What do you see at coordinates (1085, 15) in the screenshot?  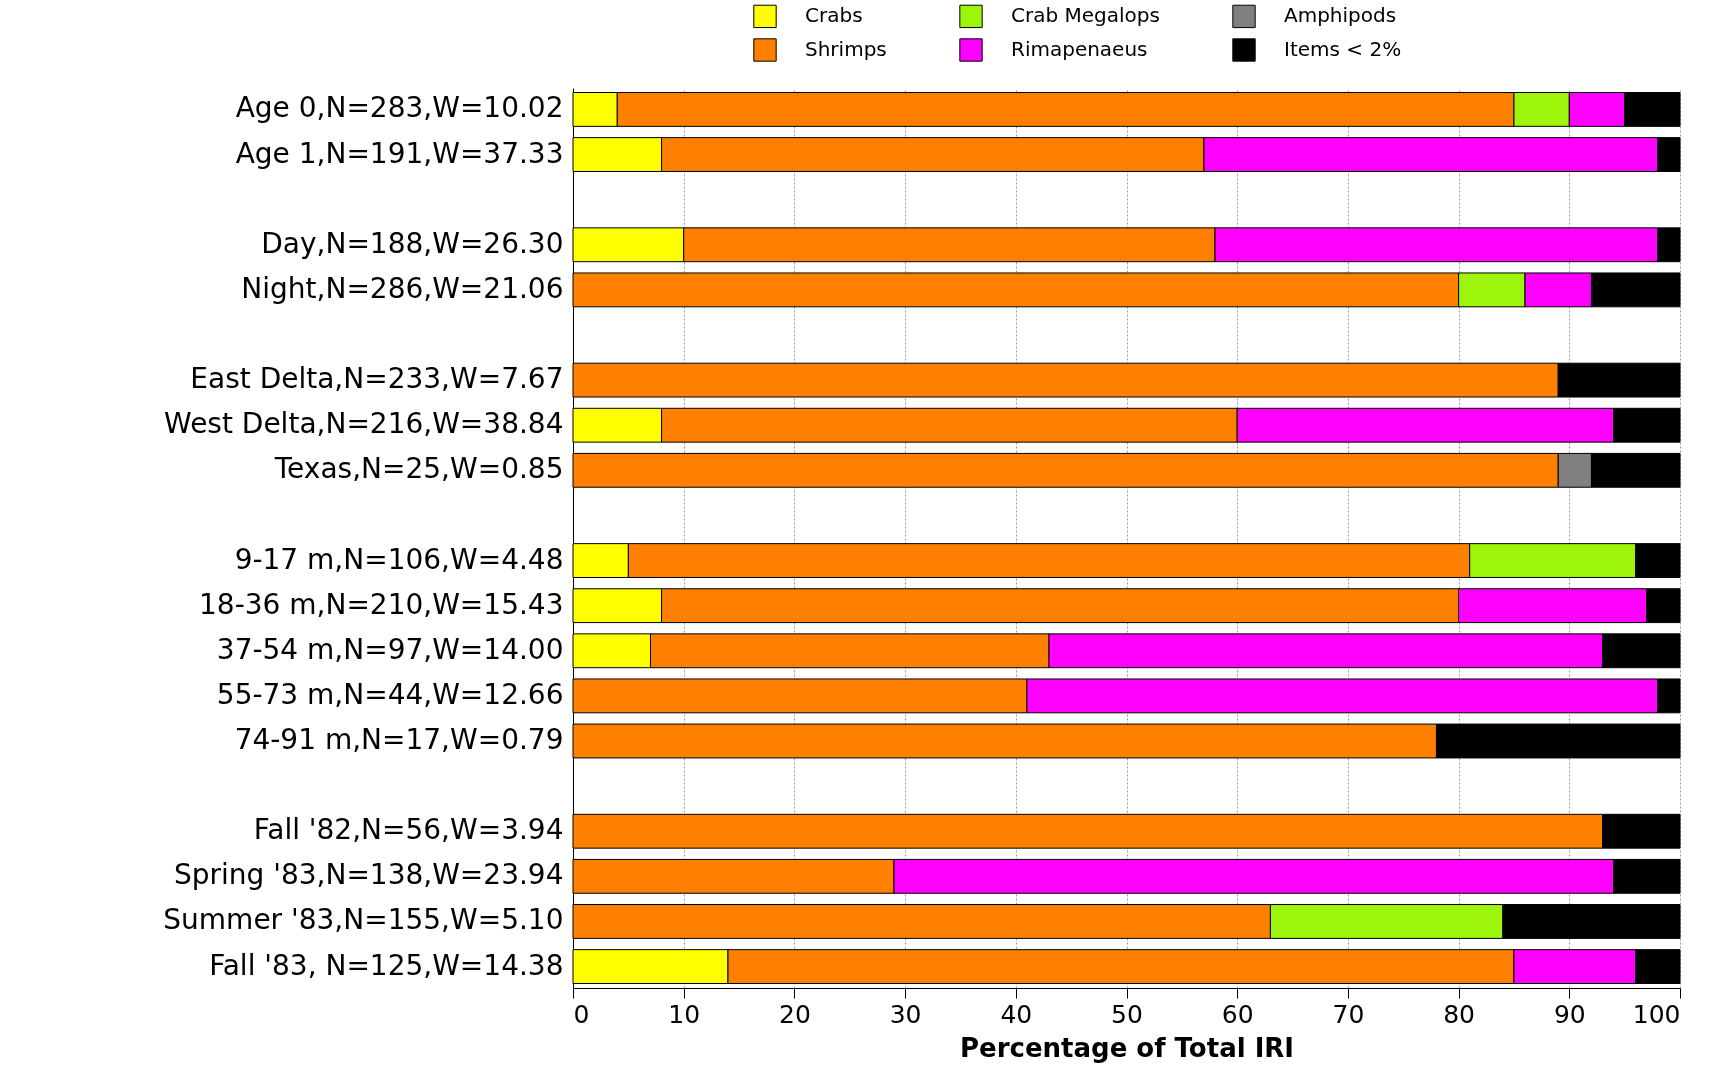 I see `legend-label: Crab Megalops` at bounding box center [1085, 15].